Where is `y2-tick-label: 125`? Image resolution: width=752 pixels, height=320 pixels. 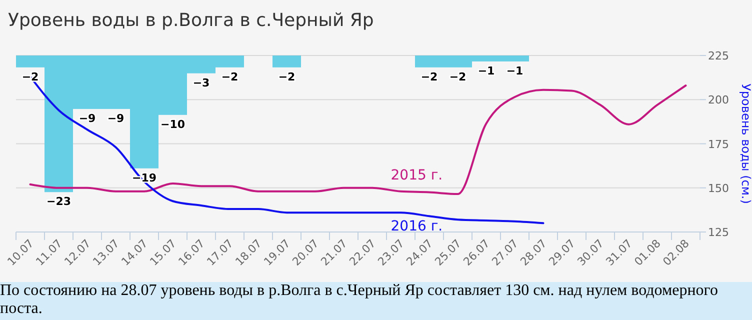
y2-tick-label: 125 is located at coordinates (718, 232).